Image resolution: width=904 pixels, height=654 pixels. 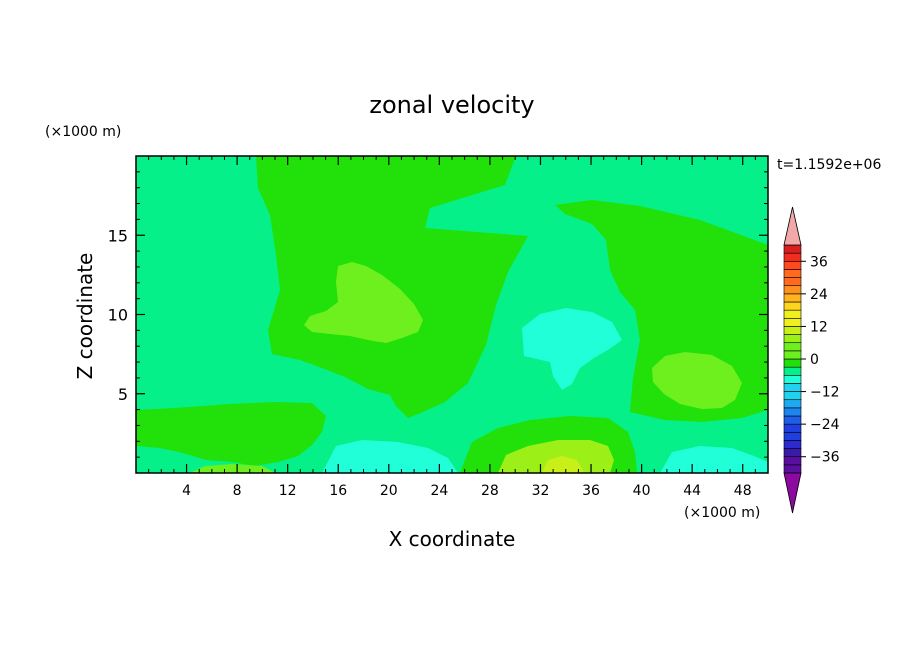 I want to click on region-slow-pocket, so click(x=572, y=349).